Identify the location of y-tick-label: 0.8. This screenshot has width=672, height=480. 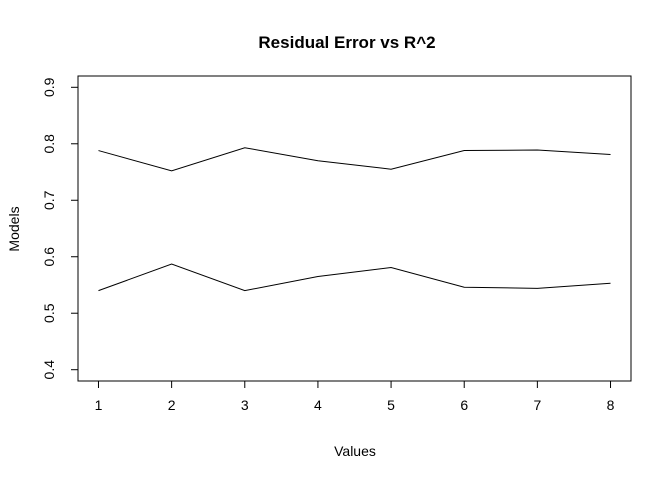
(49, 144).